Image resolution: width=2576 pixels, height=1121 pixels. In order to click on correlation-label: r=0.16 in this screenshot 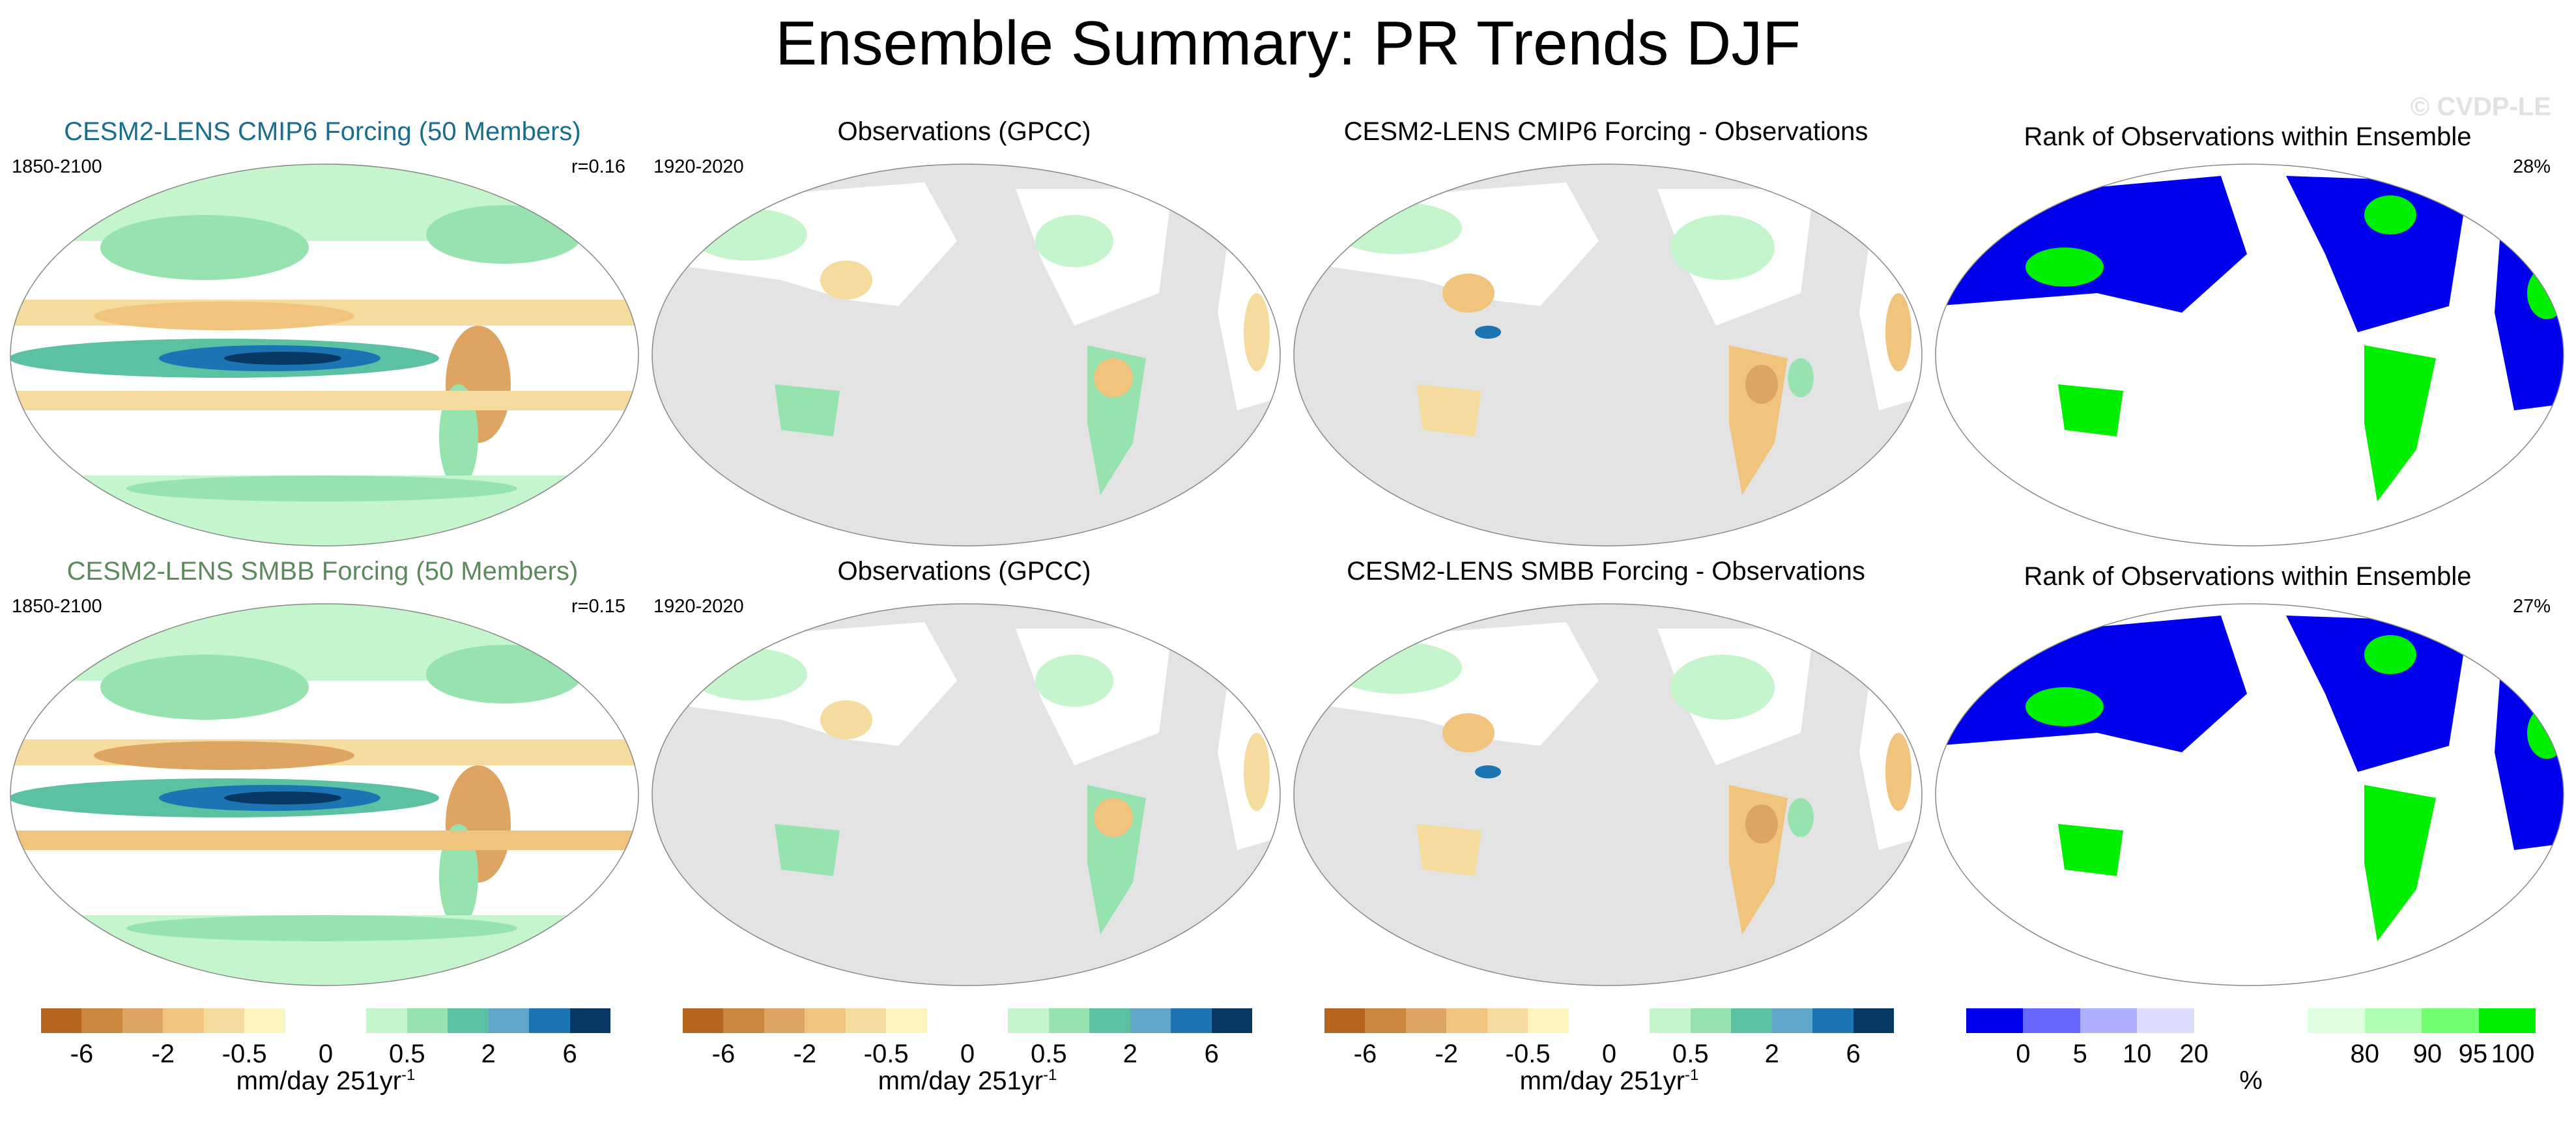, I will do `click(598, 166)`.